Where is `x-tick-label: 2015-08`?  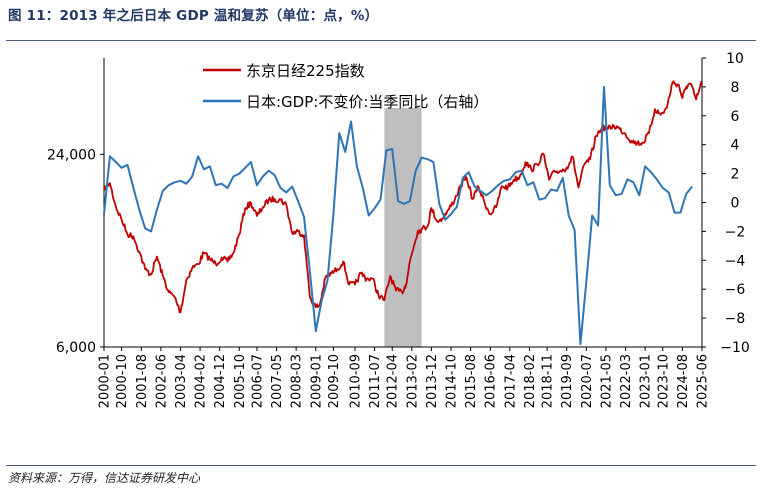
x-tick-label: 2015-08 is located at coordinates (471, 381).